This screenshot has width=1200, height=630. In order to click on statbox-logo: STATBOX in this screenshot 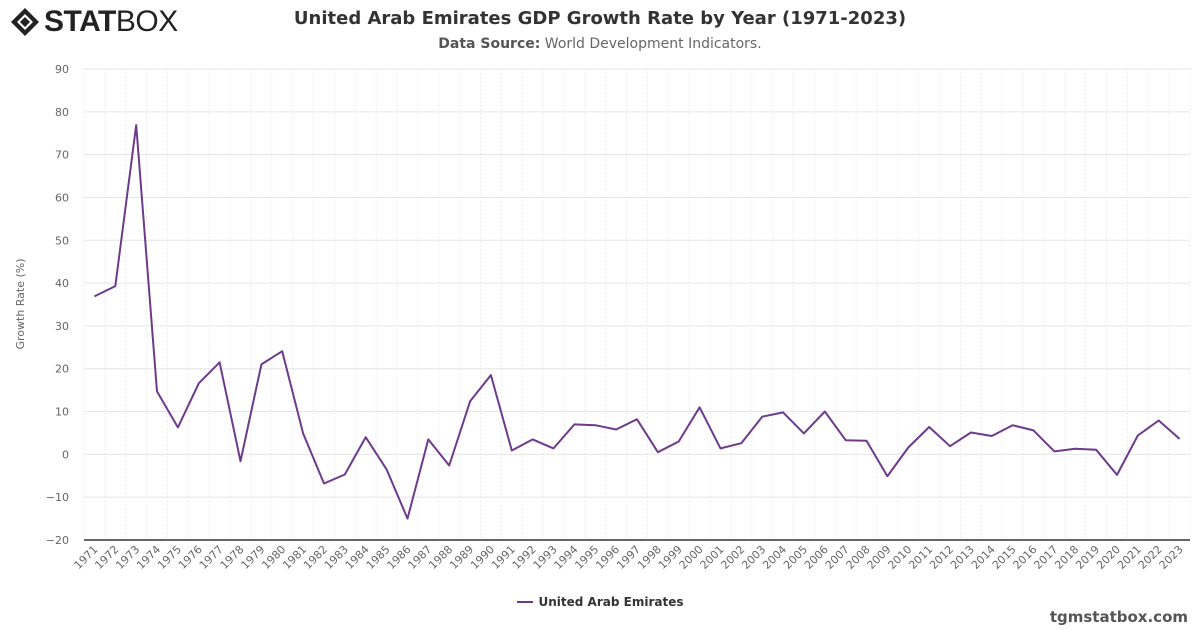, I will do `click(94, 21)`.